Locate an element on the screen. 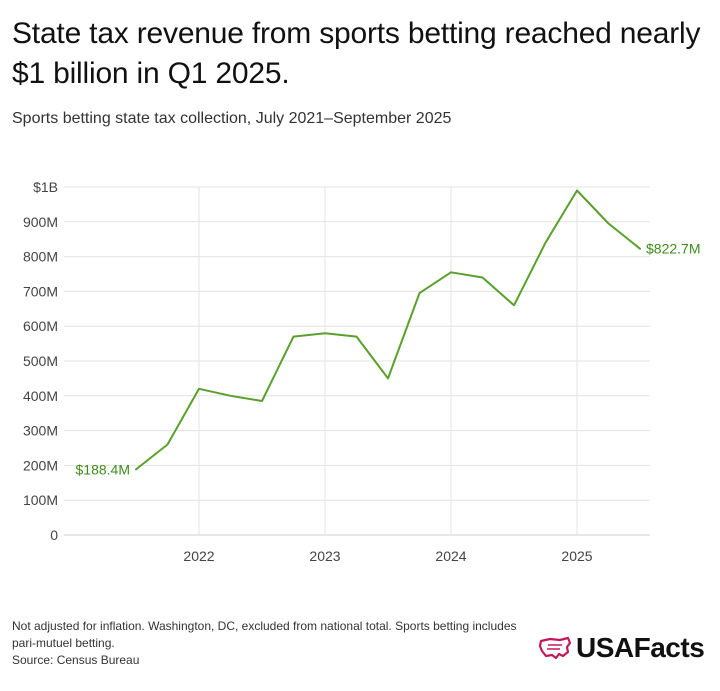  y-tick-label: 600M is located at coordinates (40, 326).